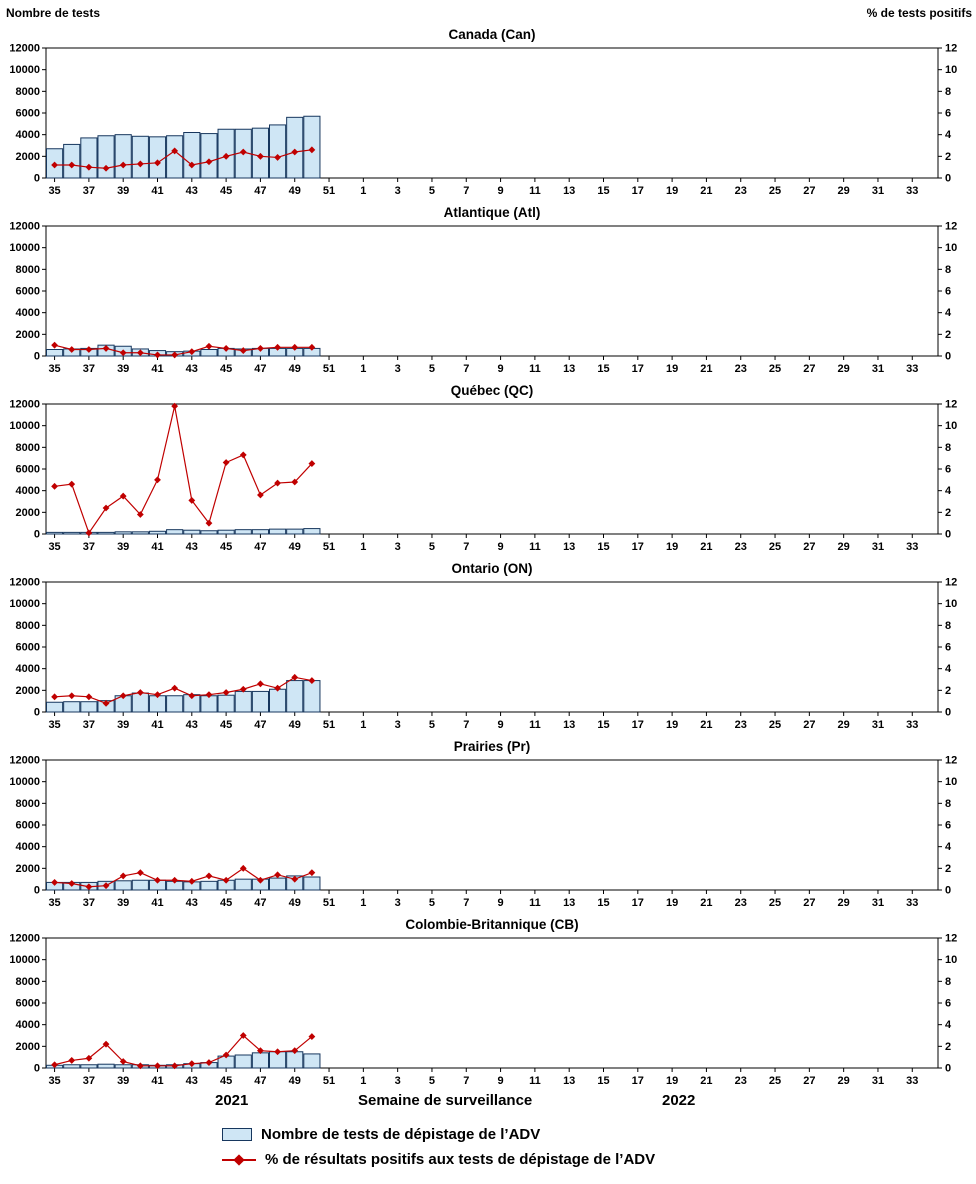 The height and width of the screenshot is (1184, 976). What do you see at coordinates (239, 1159) in the screenshot?
I see `line-diamond-swatch-icon` at bounding box center [239, 1159].